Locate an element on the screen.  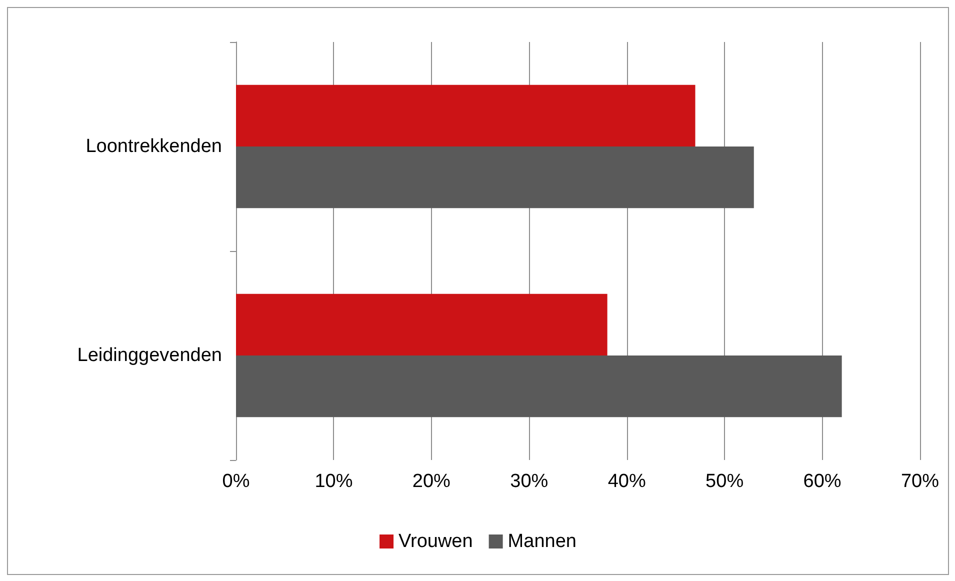
x-tick-label: 10% is located at coordinates (333, 481).